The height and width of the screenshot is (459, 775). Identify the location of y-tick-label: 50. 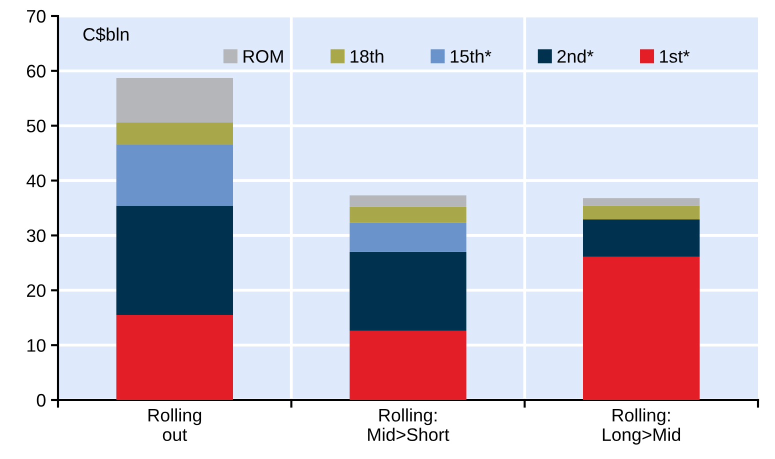
(36, 126).